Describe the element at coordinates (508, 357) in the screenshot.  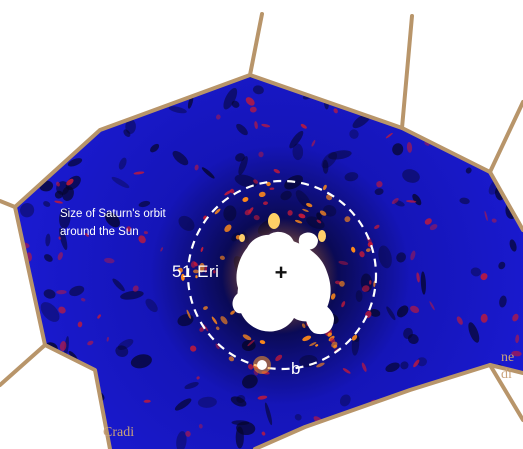
I see `cut-off-text-right-line-1: ne` at that location.